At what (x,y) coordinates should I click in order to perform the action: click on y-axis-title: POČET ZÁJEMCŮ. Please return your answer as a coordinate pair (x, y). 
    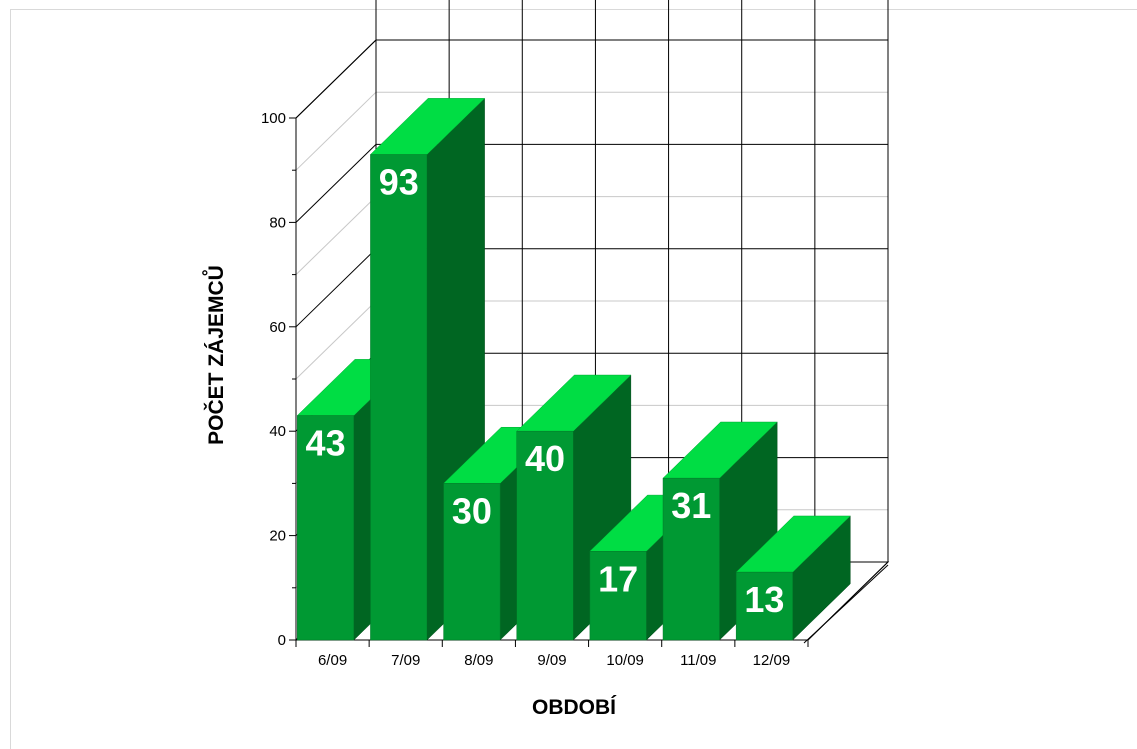
    Looking at the image, I should click on (215, 355).